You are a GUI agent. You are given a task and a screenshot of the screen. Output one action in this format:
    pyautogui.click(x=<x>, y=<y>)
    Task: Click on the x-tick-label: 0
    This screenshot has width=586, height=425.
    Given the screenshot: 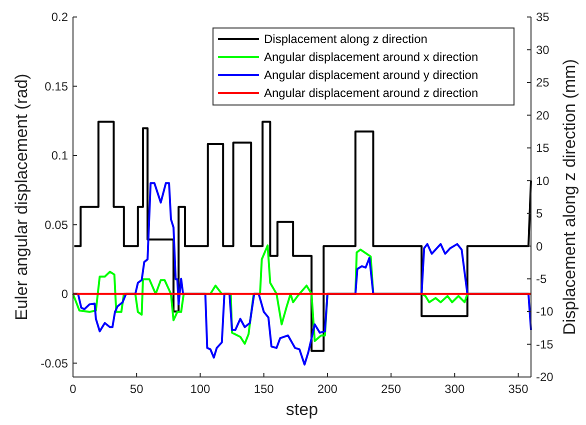 What is the action you would take?
    pyautogui.click(x=73, y=389)
    